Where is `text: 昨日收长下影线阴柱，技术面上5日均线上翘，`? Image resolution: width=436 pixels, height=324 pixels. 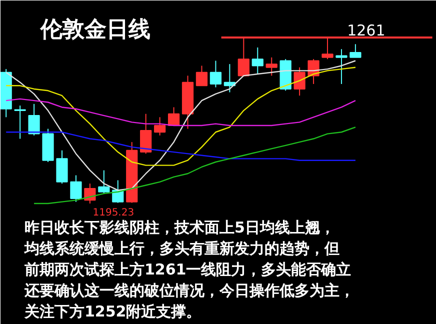
text: 昨日收长下影线阴柱，技术面上5日均线上翘， is located at coordinates (179, 227).